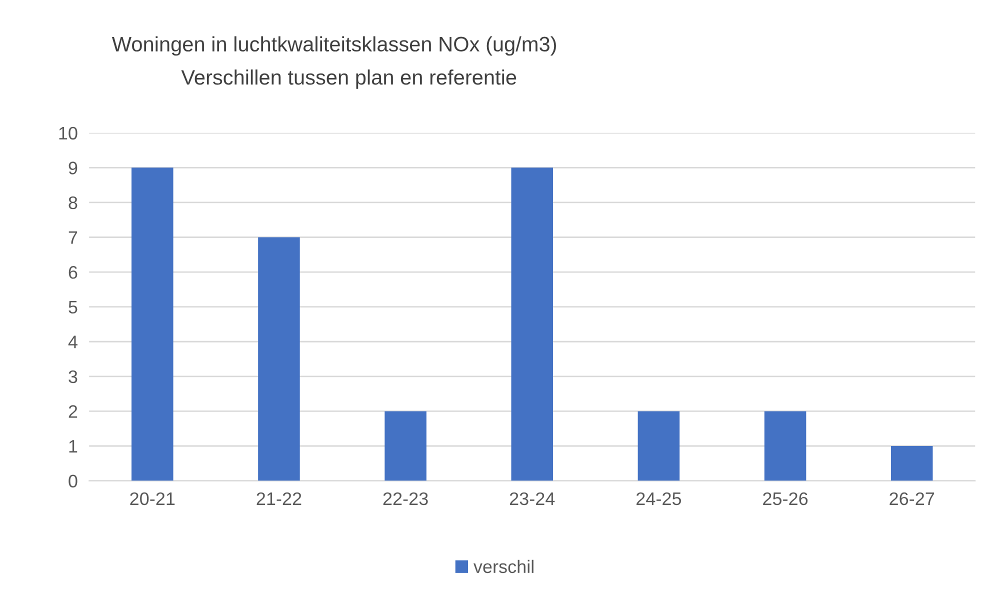 Image resolution: width=990 pixels, height=604 pixels. What do you see at coordinates (73, 237) in the screenshot?
I see `y-tick-label: 7` at bounding box center [73, 237].